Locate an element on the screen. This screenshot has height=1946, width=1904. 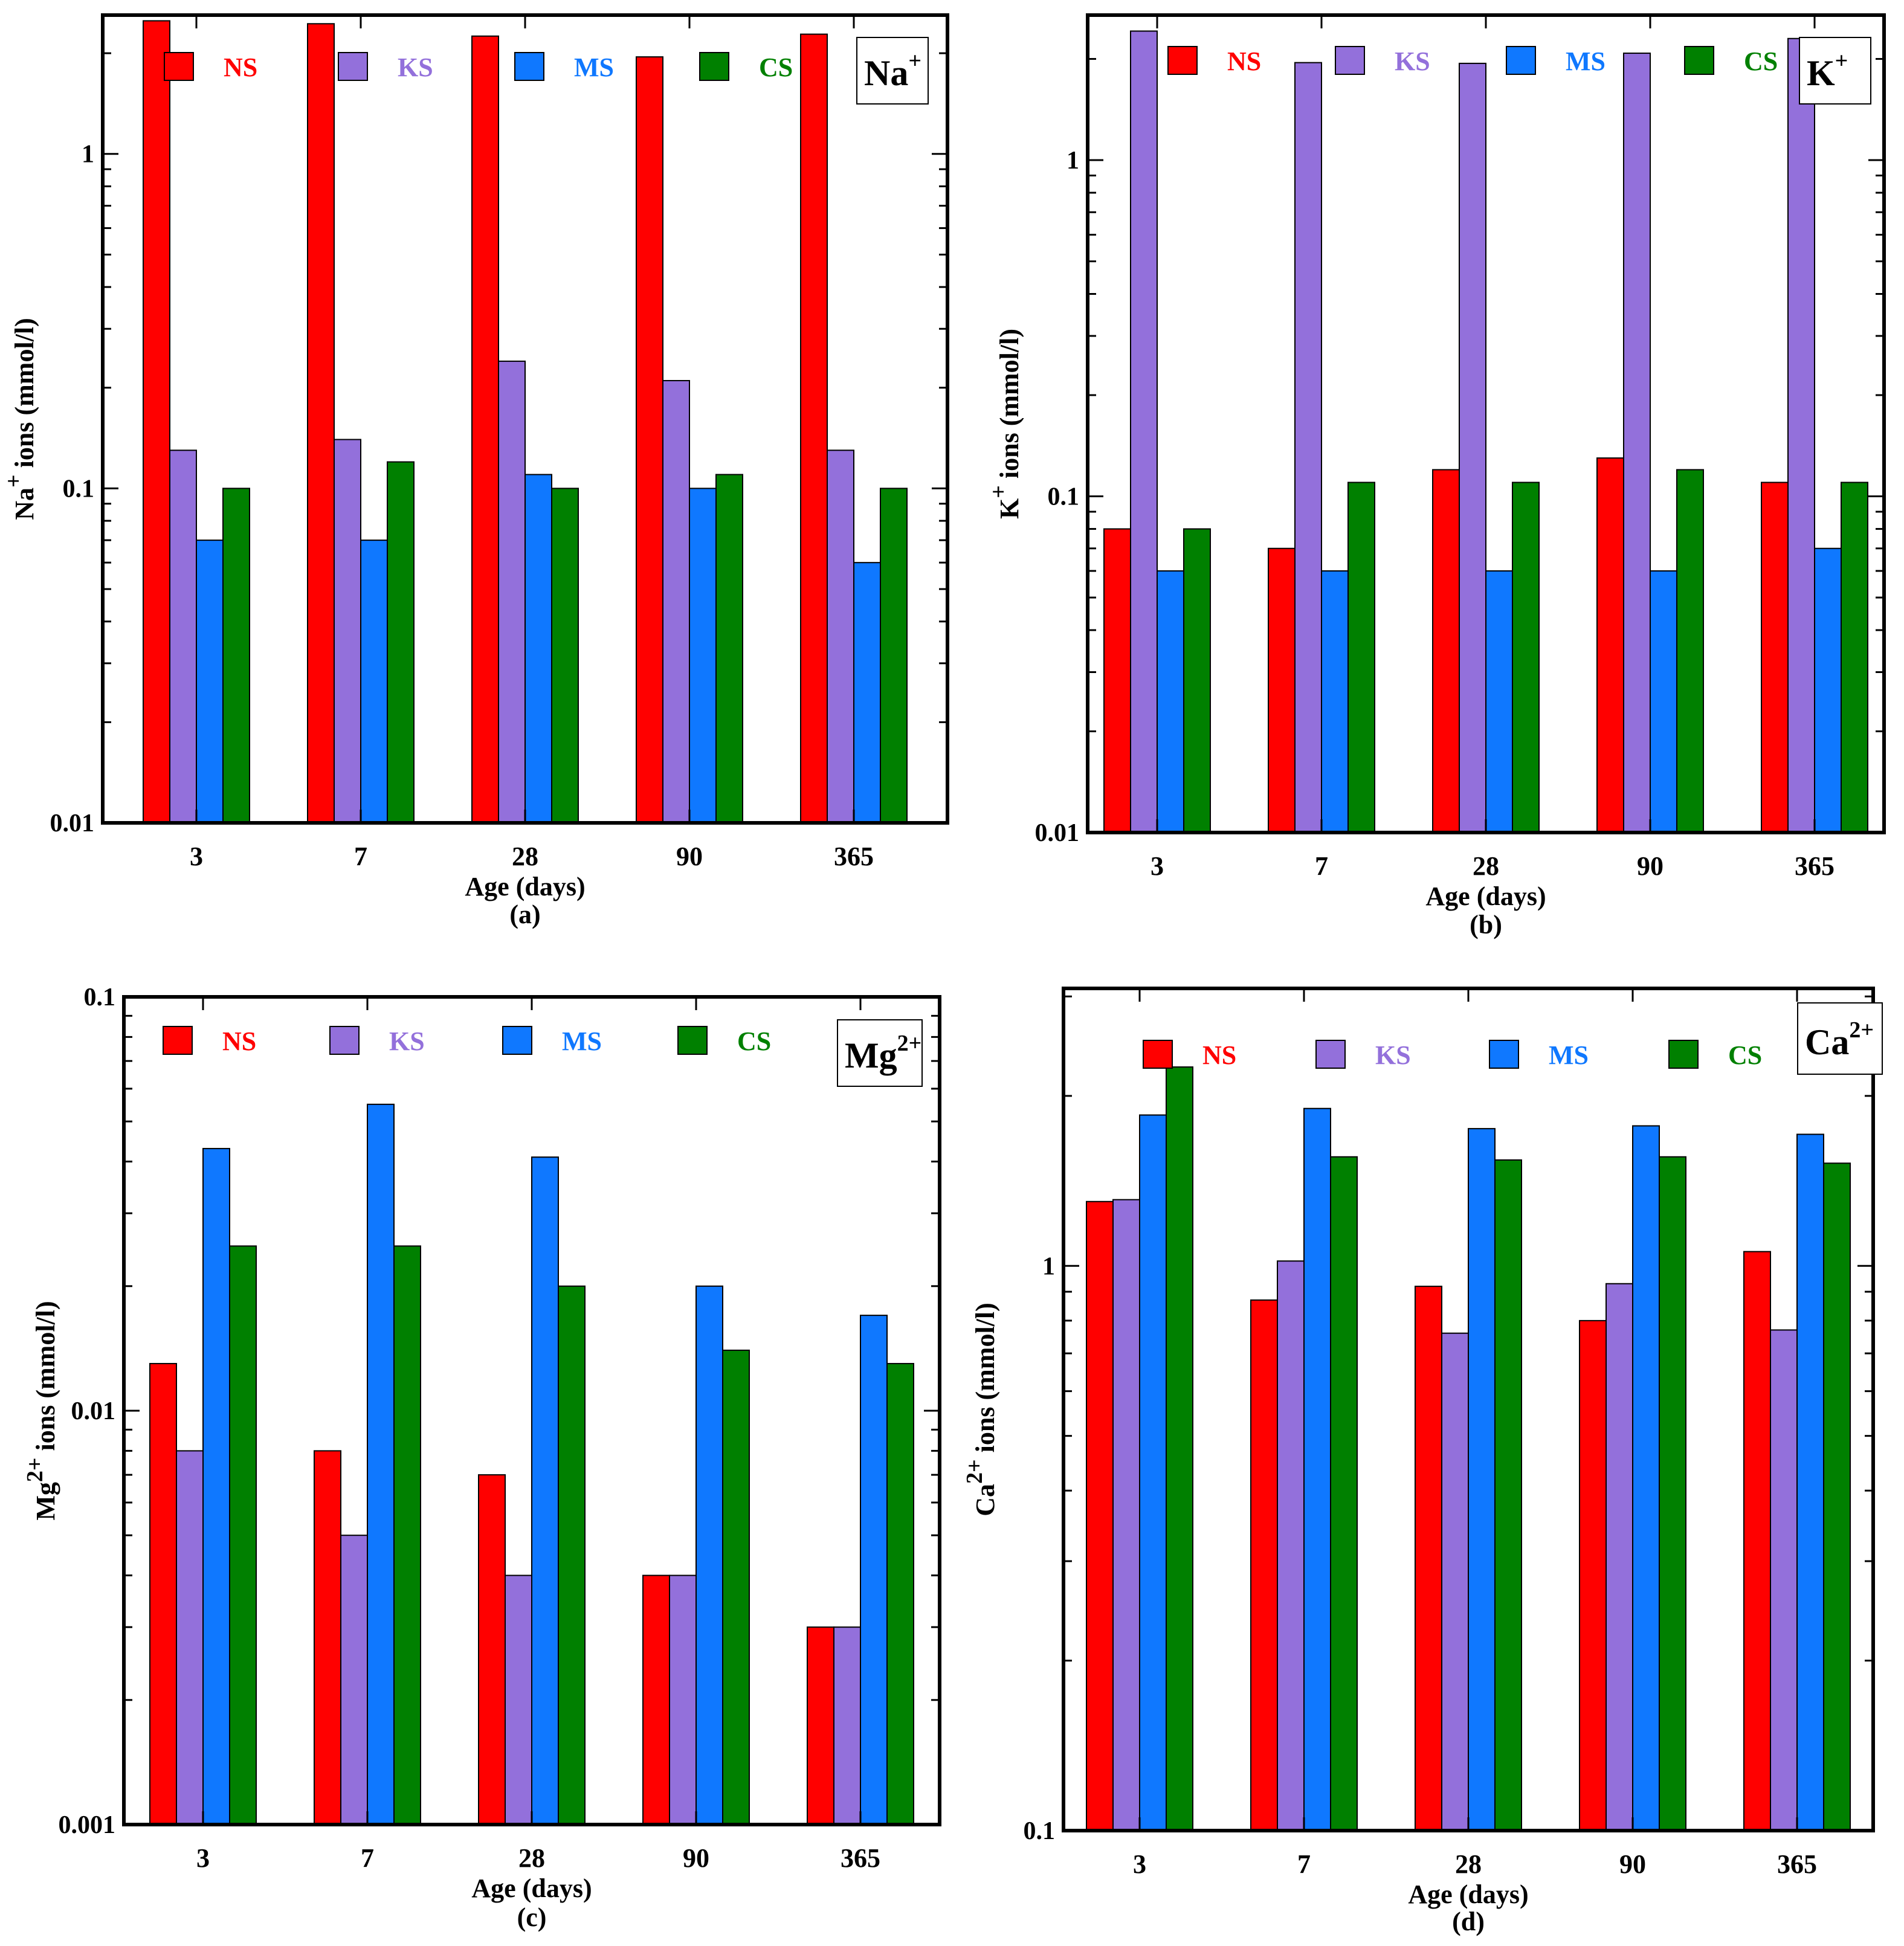
ion-label: Mg2+ is located at coordinates (883, 1053).